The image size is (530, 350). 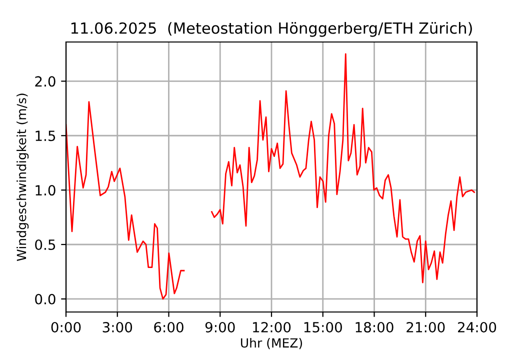 What do you see at coordinates (323, 327) in the screenshot?
I see `x-tick-label: 15:00` at bounding box center [323, 327].